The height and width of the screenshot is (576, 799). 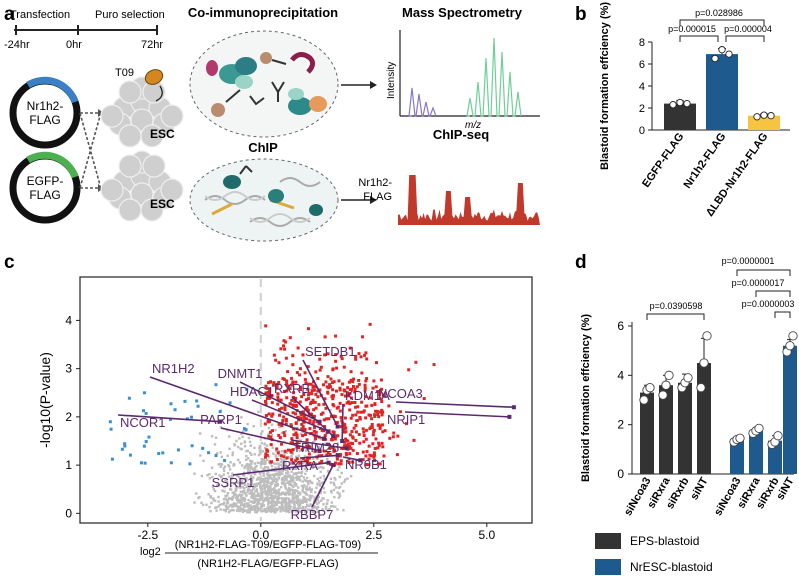 What do you see at coordinates (586, 398) in the screenshot?
I see `d-ylabel: Blastoid formation effciency (%)` at bounding box center [586, 398].